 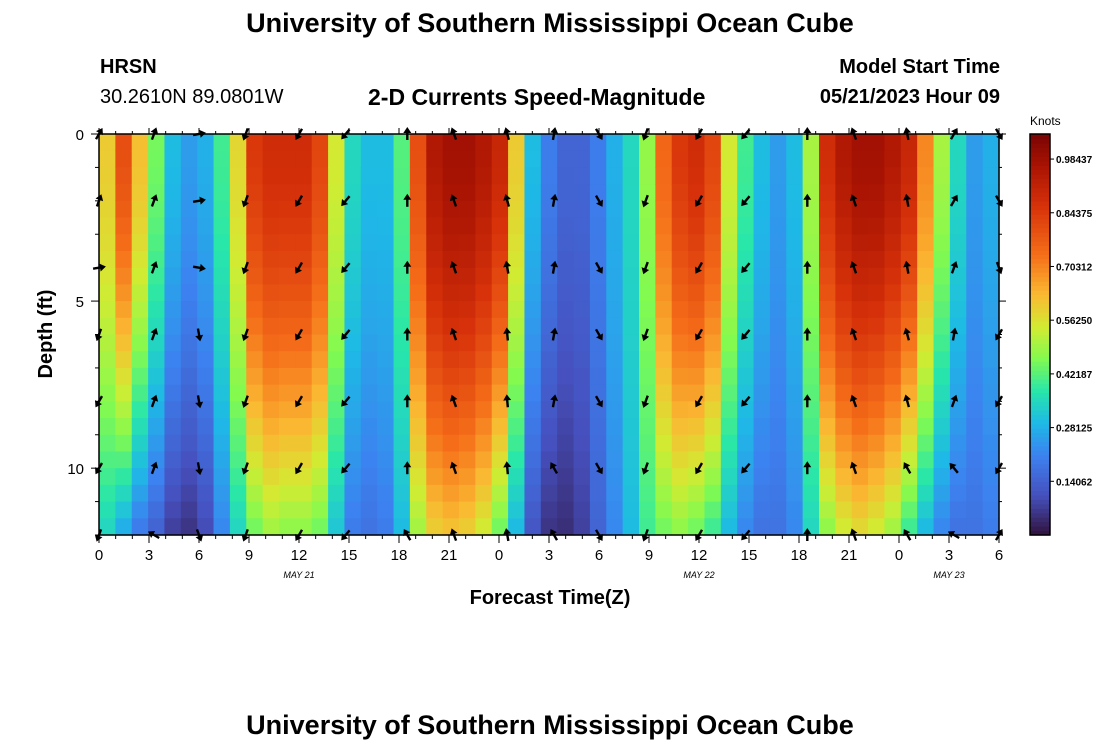 What do you see at coordinates (537, 97) in the screenshot?
I see `chart-subtitle: 2-D Currents Speed-Magnitude` at bounding box center [537, 97].